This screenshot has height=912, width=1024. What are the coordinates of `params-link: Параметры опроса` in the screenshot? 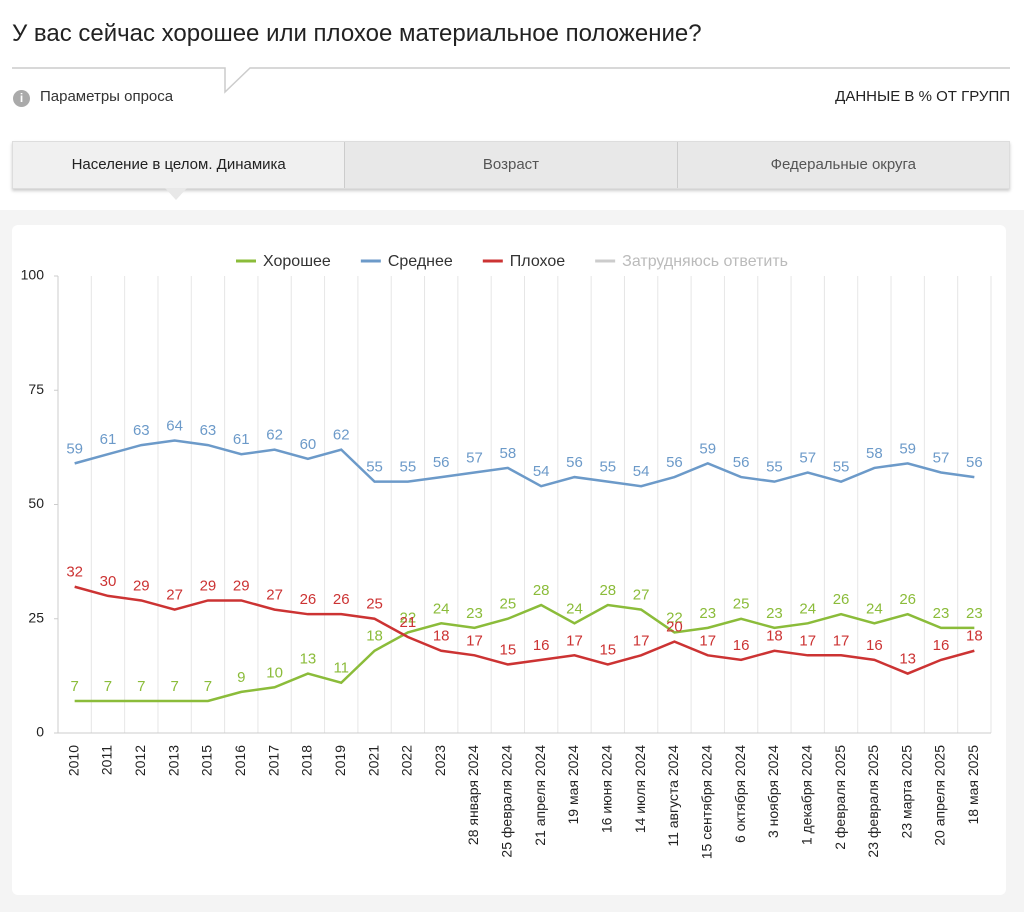 It's located at (107, 96).